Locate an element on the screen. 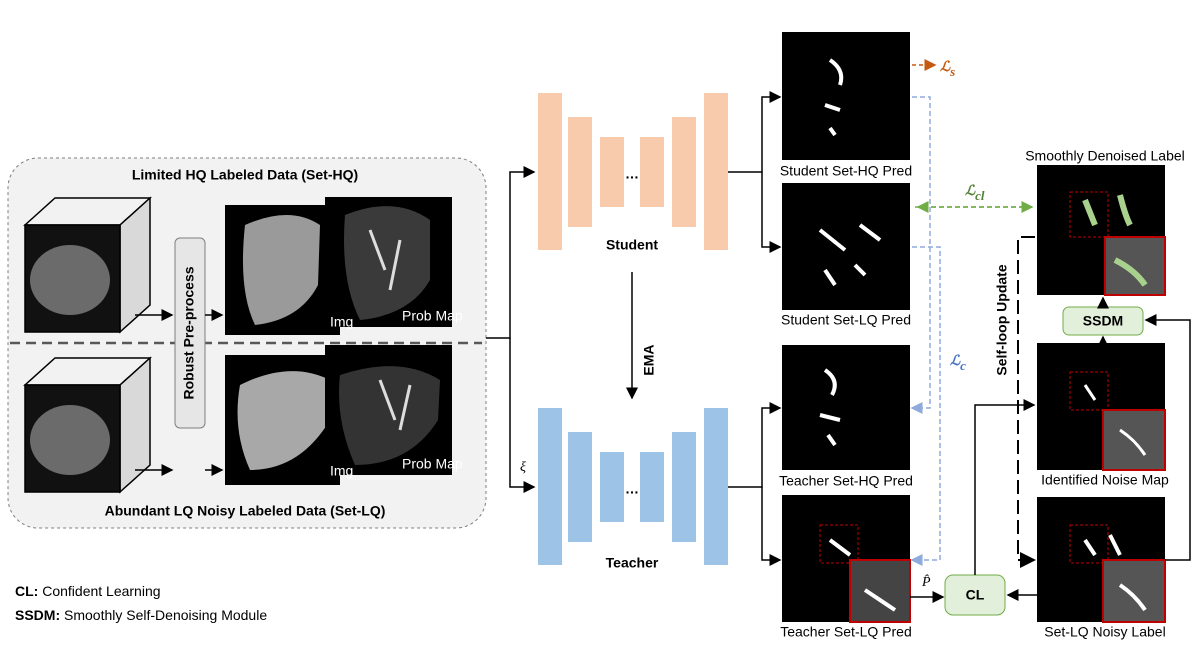 This screenshot has height=662, width=1202. cl-label: CL is located at coordinates (975, 595).